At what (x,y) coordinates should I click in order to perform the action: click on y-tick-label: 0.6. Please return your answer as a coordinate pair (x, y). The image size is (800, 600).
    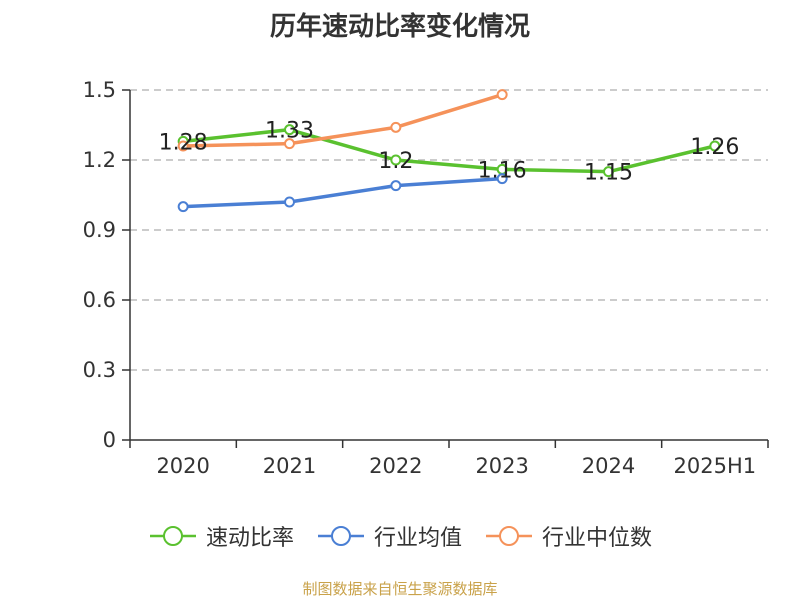
    Looking at the image, I should click on (99, 300).